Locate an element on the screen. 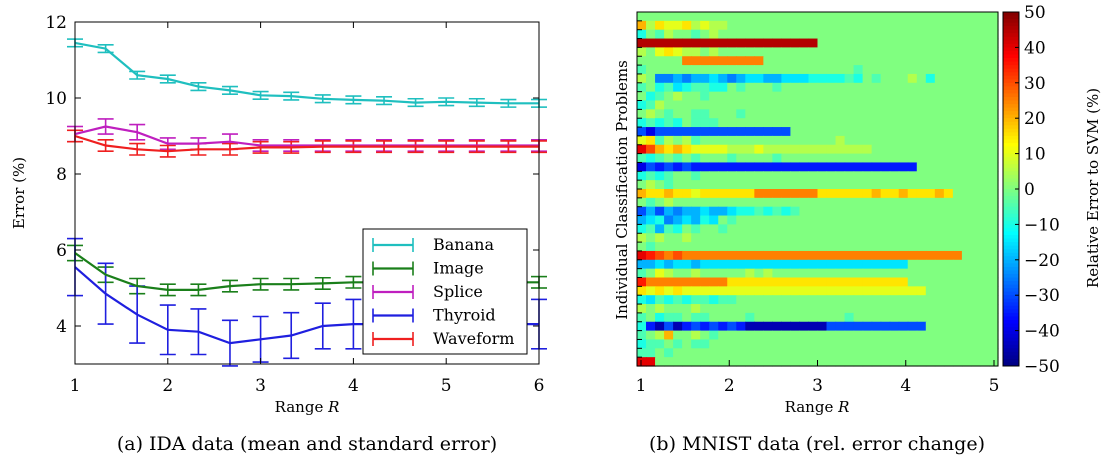 The height and width of the screenshot is (469, 1113). x-tick-label-a: 6 is located at coordinates (539, 386).